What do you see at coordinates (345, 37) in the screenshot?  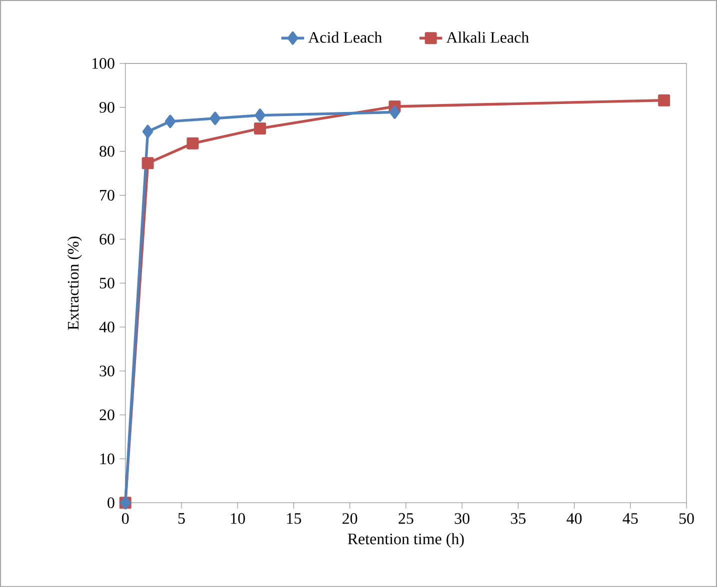 I see `legend-label: Acid Leach` at bounding box center [345, 37].